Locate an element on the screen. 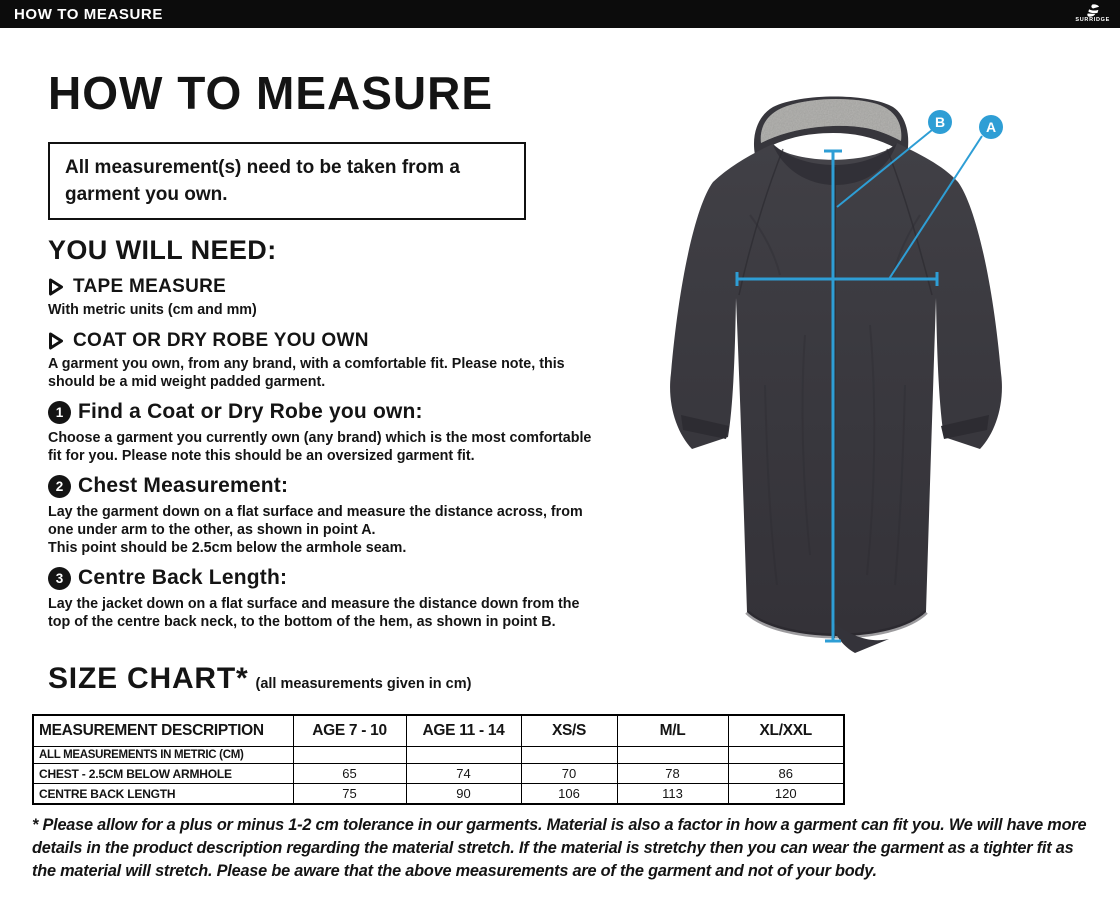 Image resolution: width=1120 pixels, height=912 pixels. step-number-badge: 2 is located at coordinates (59, 486).